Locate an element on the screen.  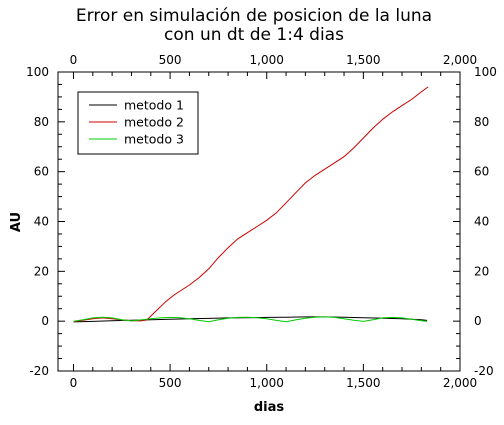
y-tick-label-right: -20 is located at coordinates (484, 371).